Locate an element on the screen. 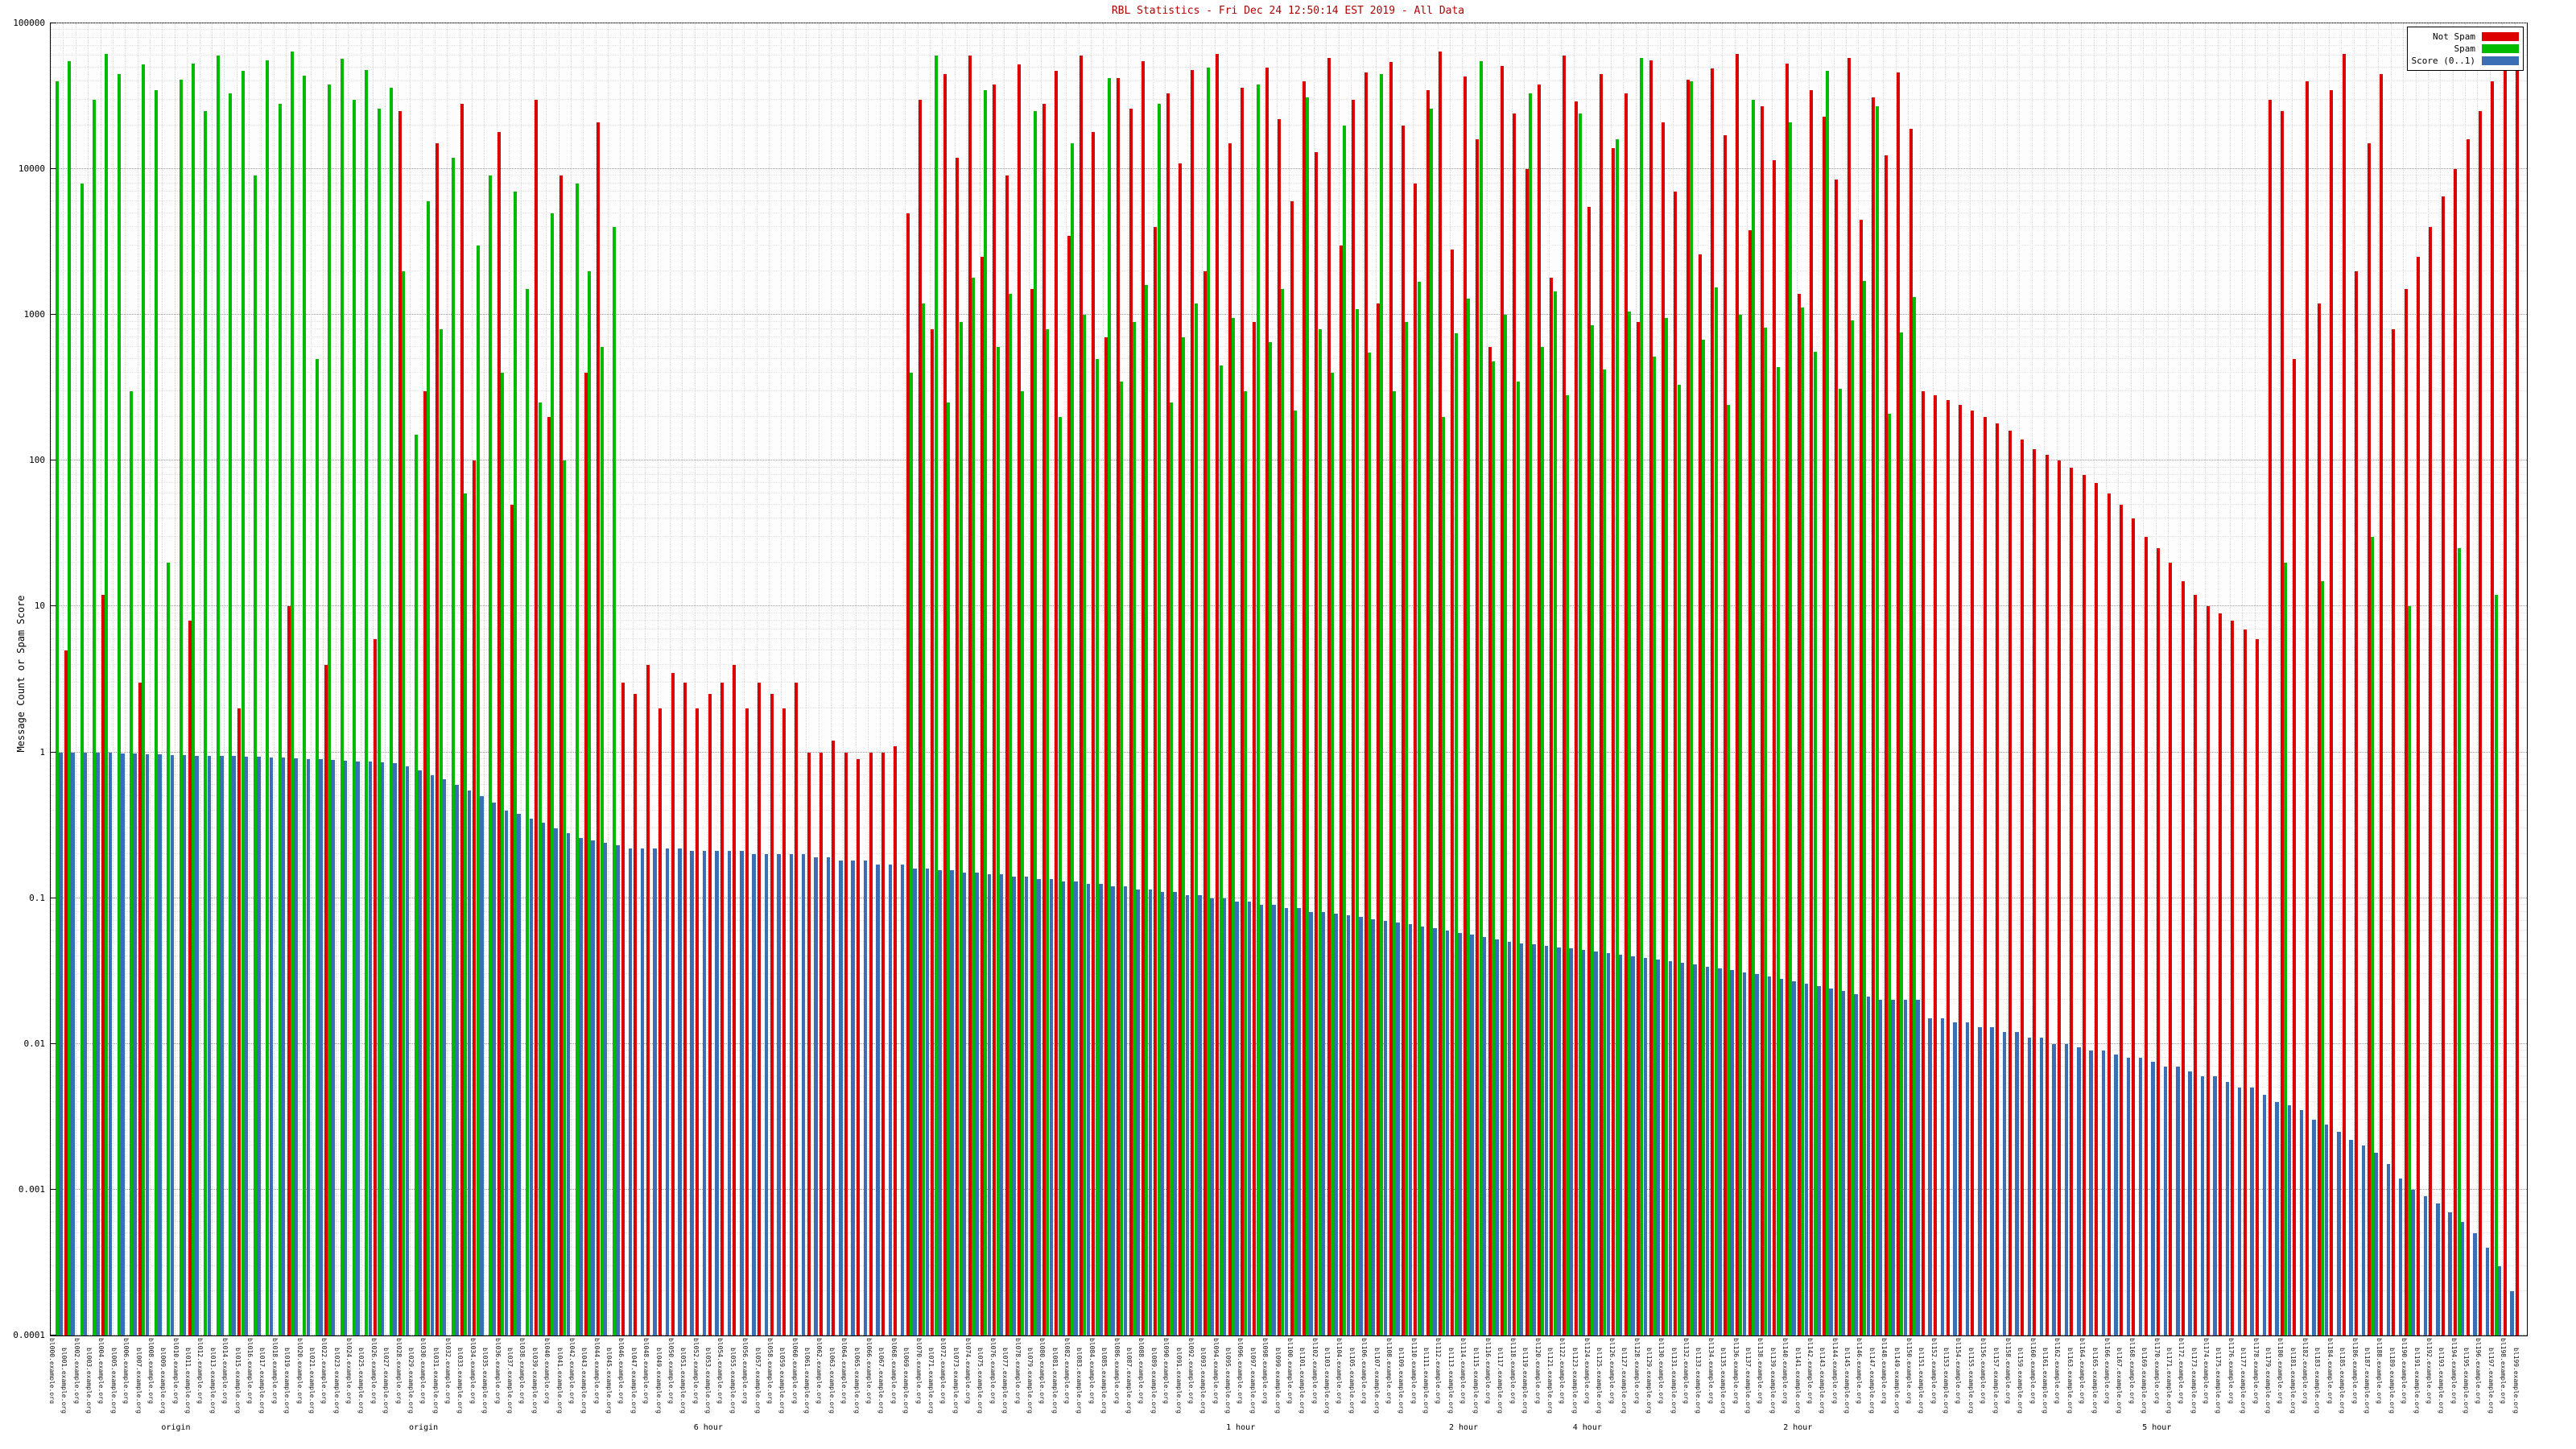  x-tick-label: bl113.example.org is located at coordinates (1451, 1381).